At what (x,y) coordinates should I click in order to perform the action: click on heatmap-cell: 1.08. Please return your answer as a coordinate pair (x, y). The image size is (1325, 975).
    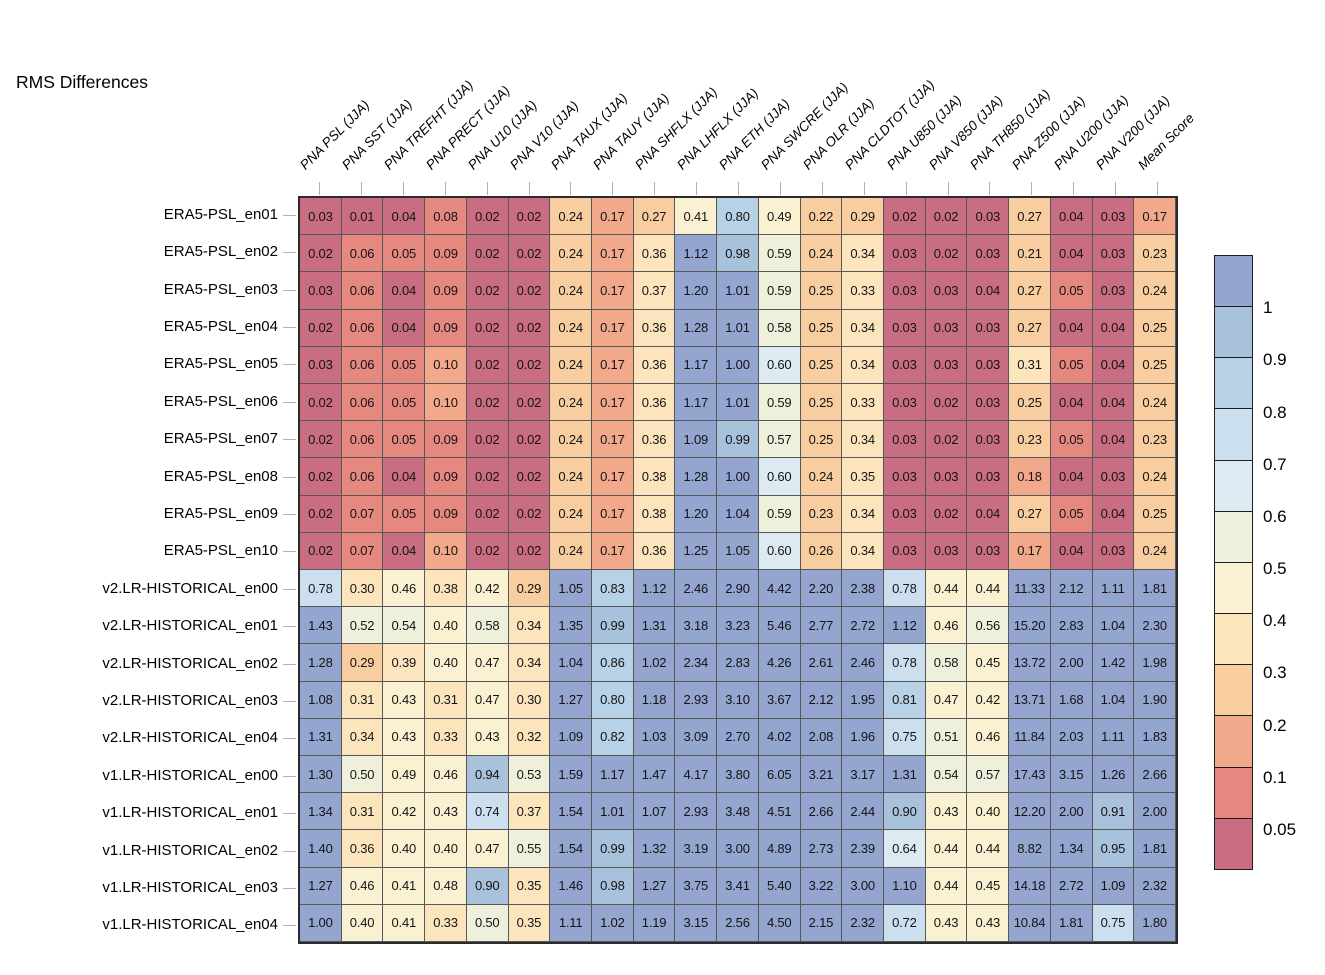
    Looking at the image, I should click on (321, 700).